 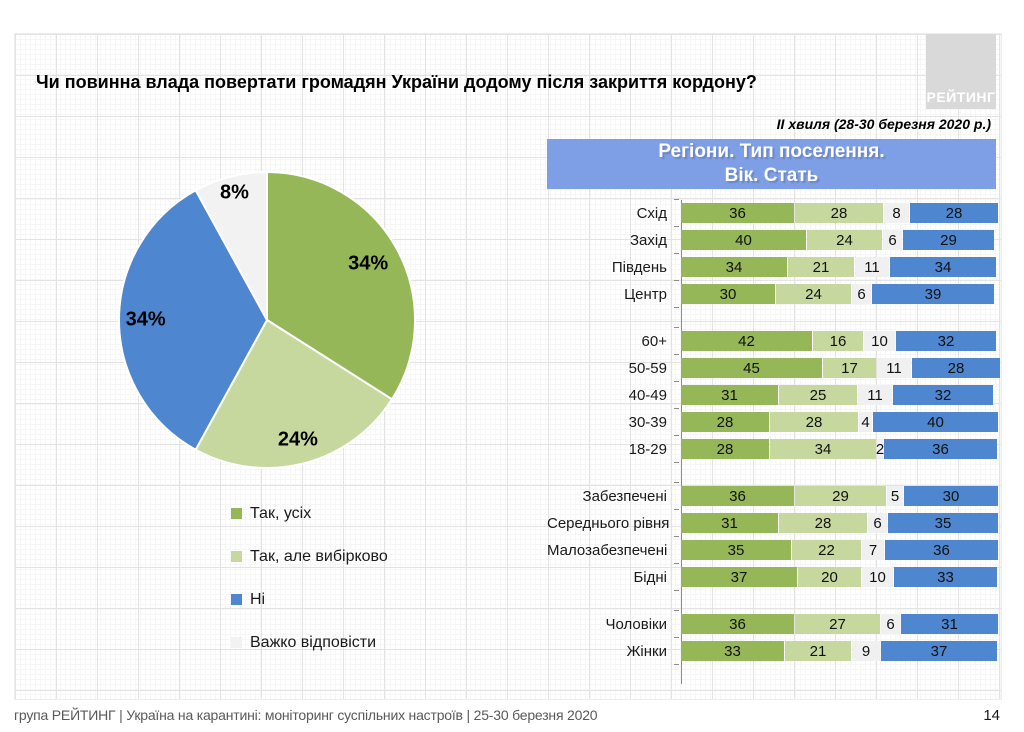 I want to click on bar-row: 18-29 28 34 2 36, so click(x=774, y=449).